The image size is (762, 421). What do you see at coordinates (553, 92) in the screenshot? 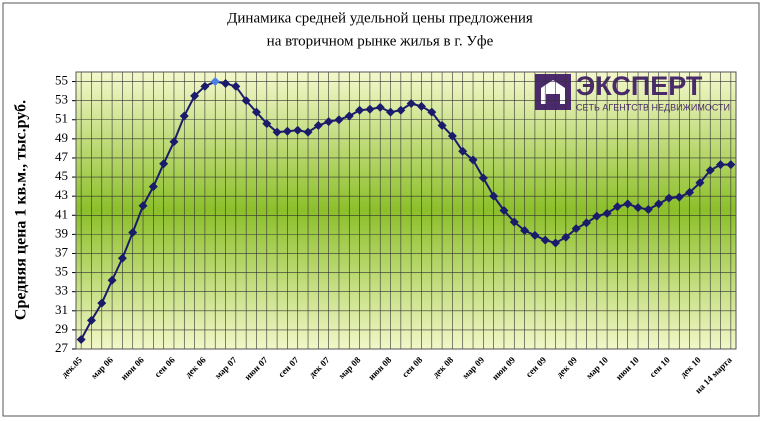
I see `logo-house` at bounding box center [553, 92].